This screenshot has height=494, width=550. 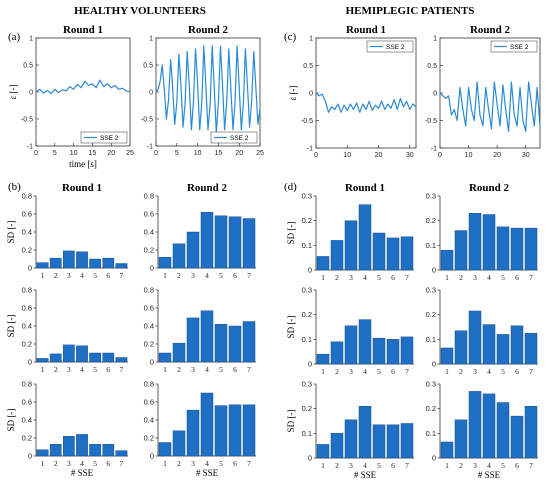 I want to click on x-tick-label: 4, so click(x=82, y=463).